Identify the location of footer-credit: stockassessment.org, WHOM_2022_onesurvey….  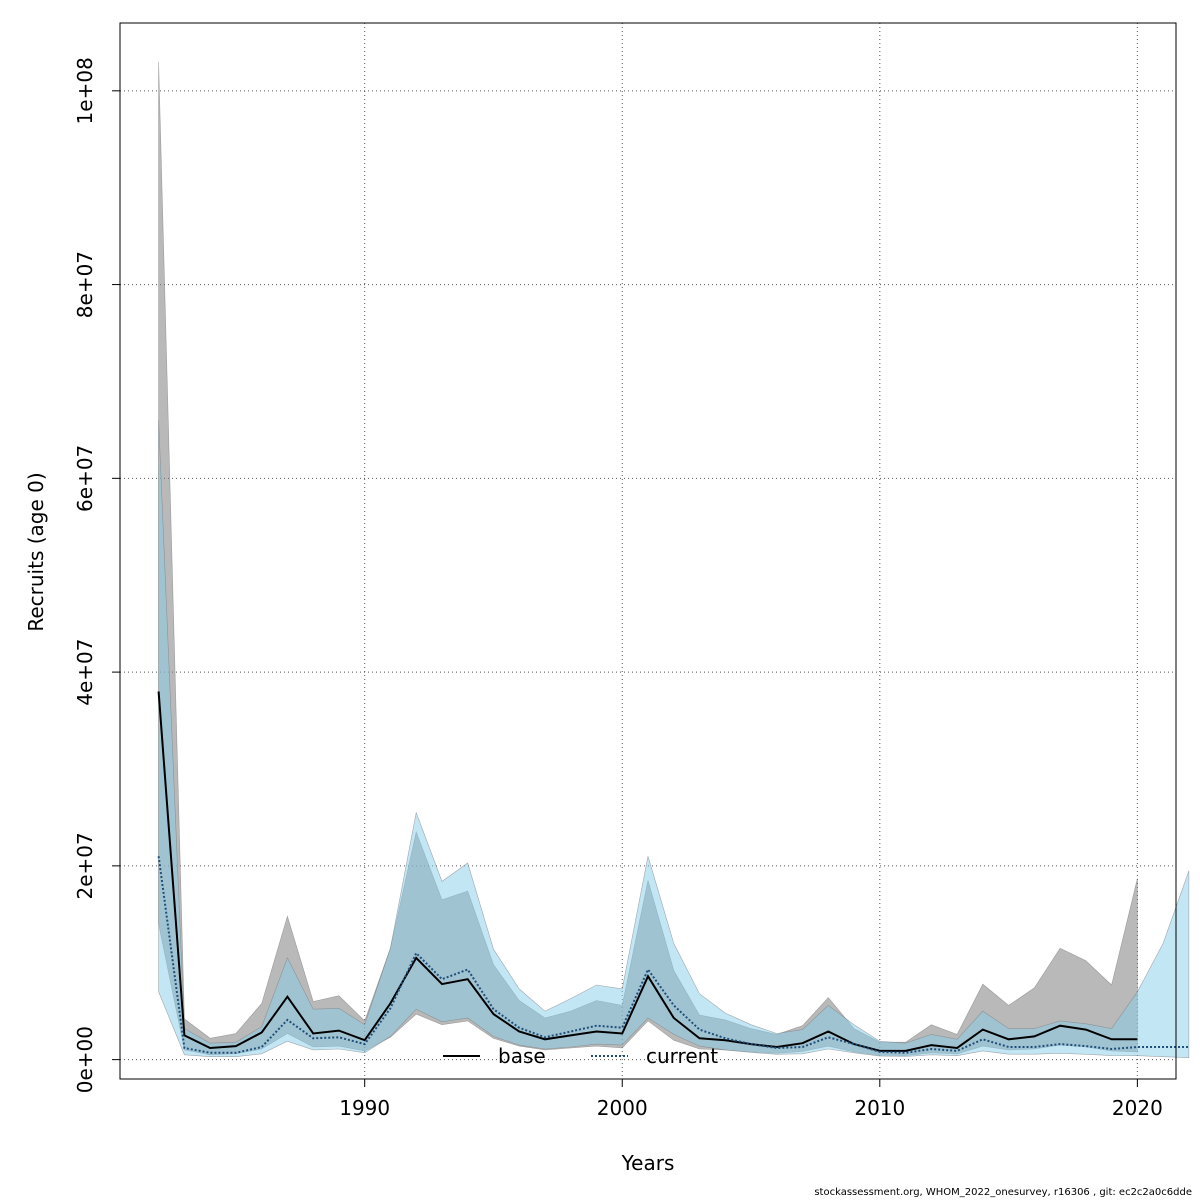
(1003, 1192).